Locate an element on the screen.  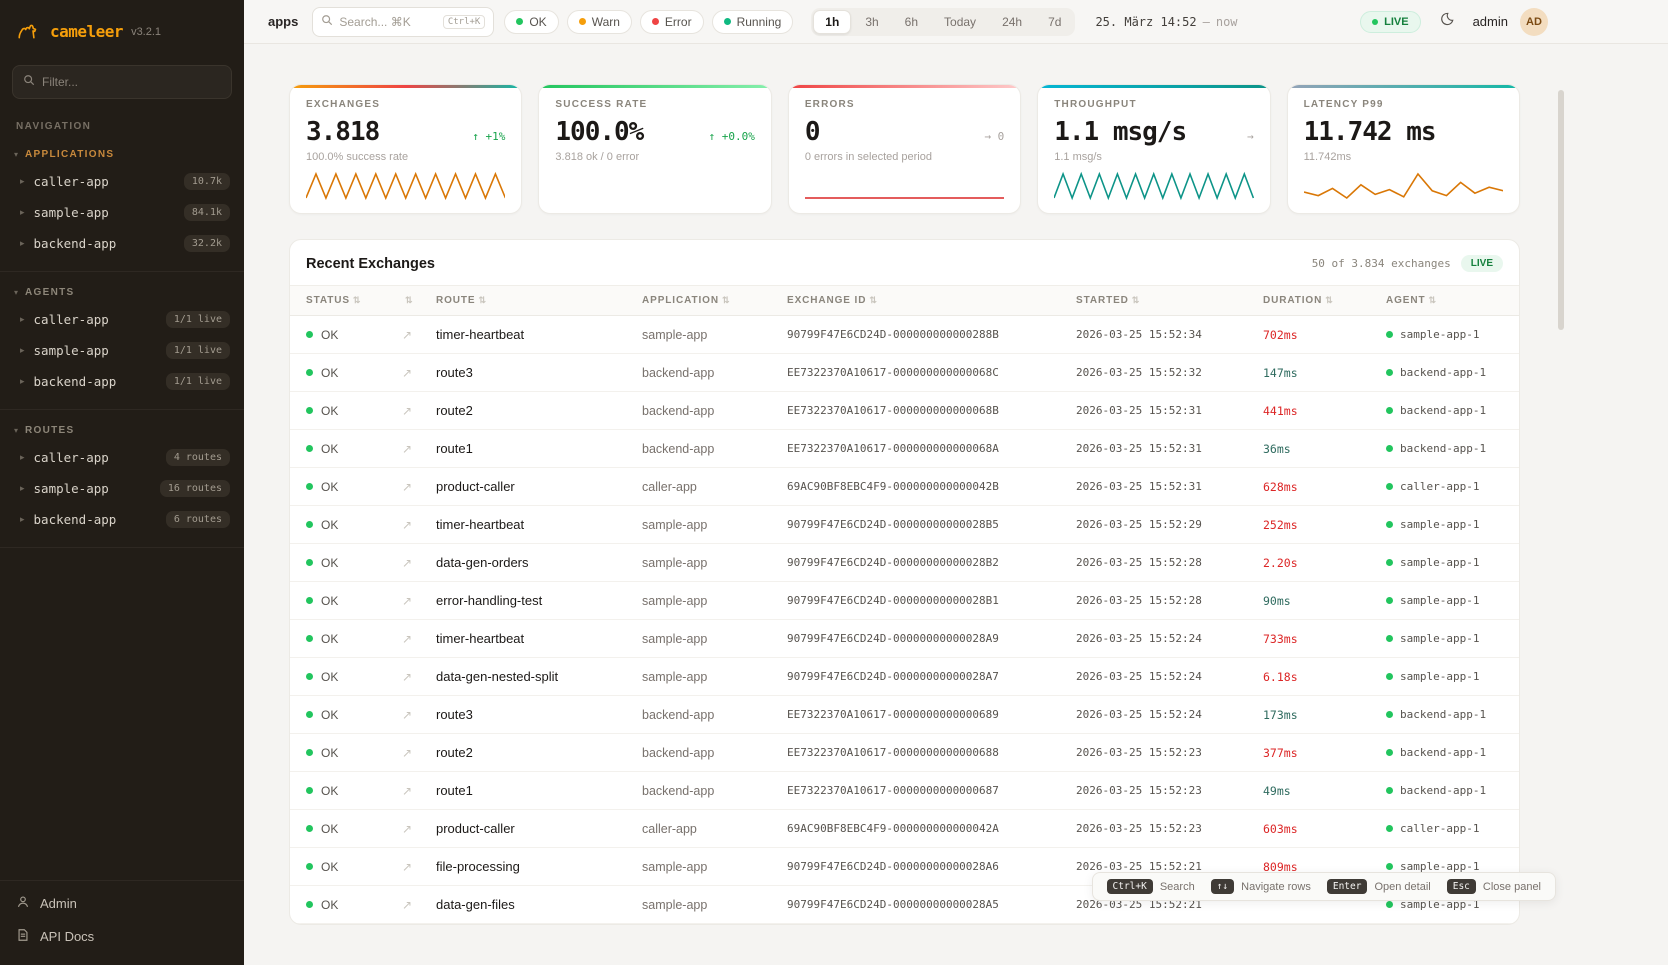
column-header-agent: AGENT ⇅ is located at coordinates (1448, 300).